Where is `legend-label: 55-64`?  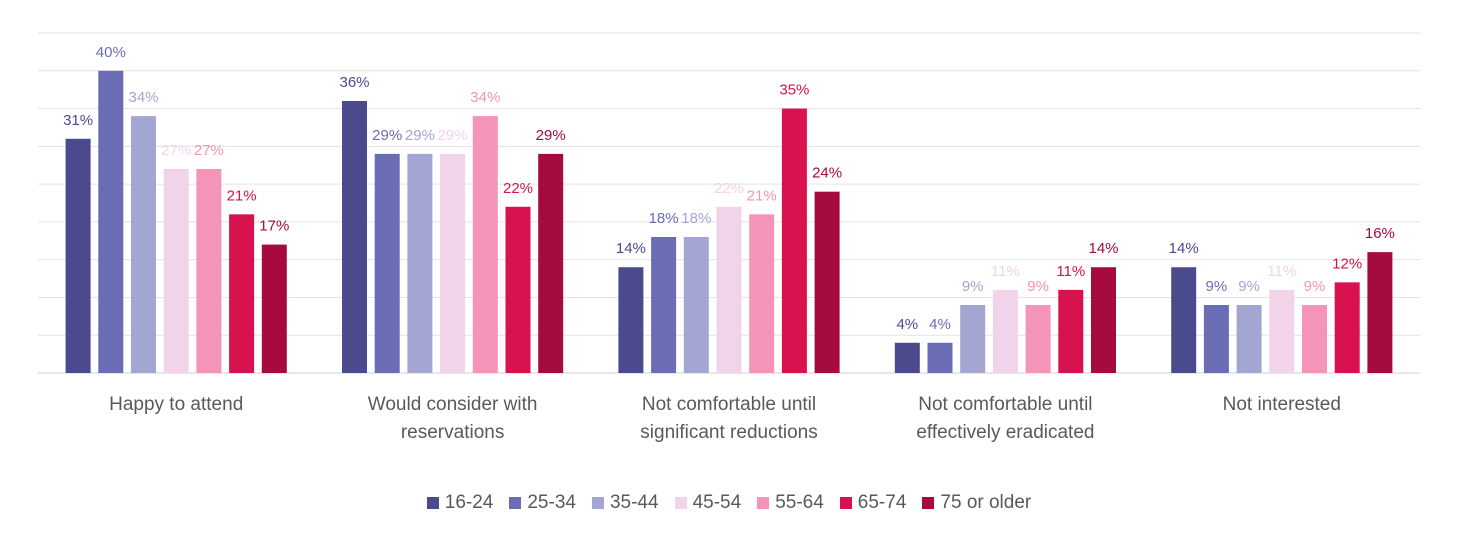
legend-label: 55-64 is located at coordinates (799, 502).